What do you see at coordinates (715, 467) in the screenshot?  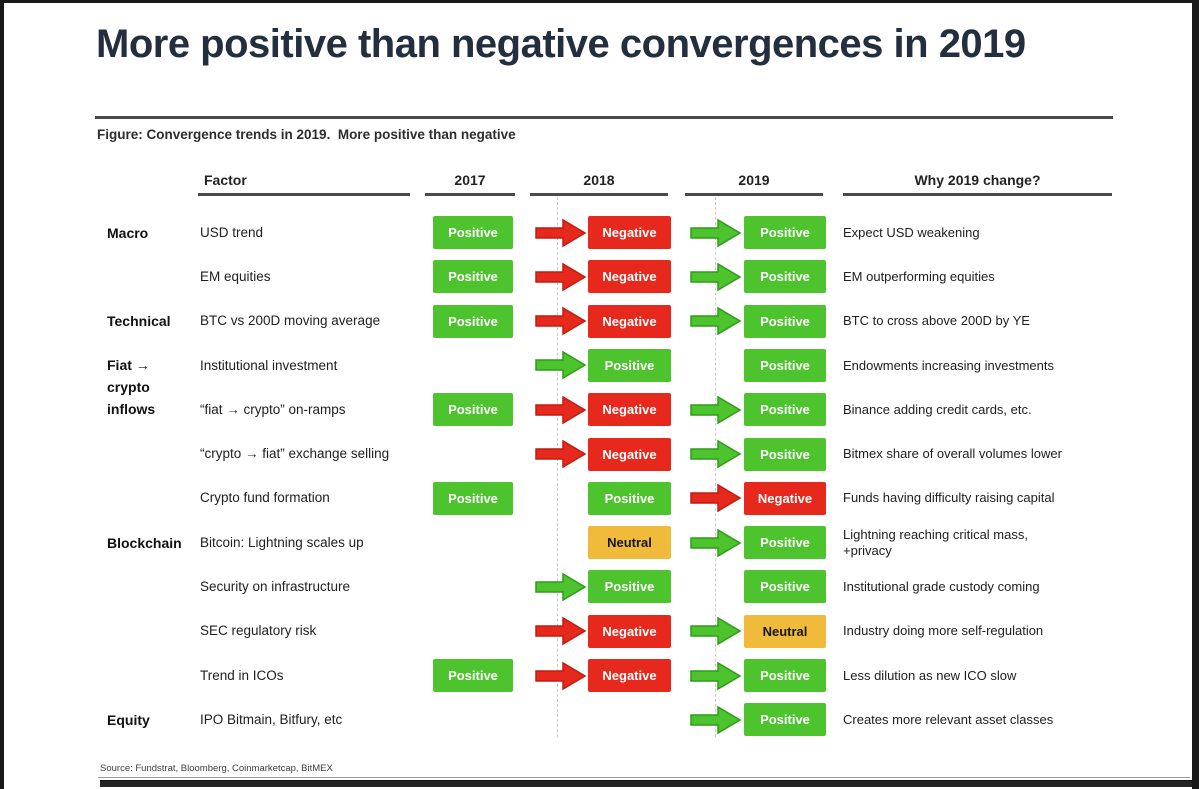 I see `dashed-separator-2018-2019` at bounding box center [715, 467].